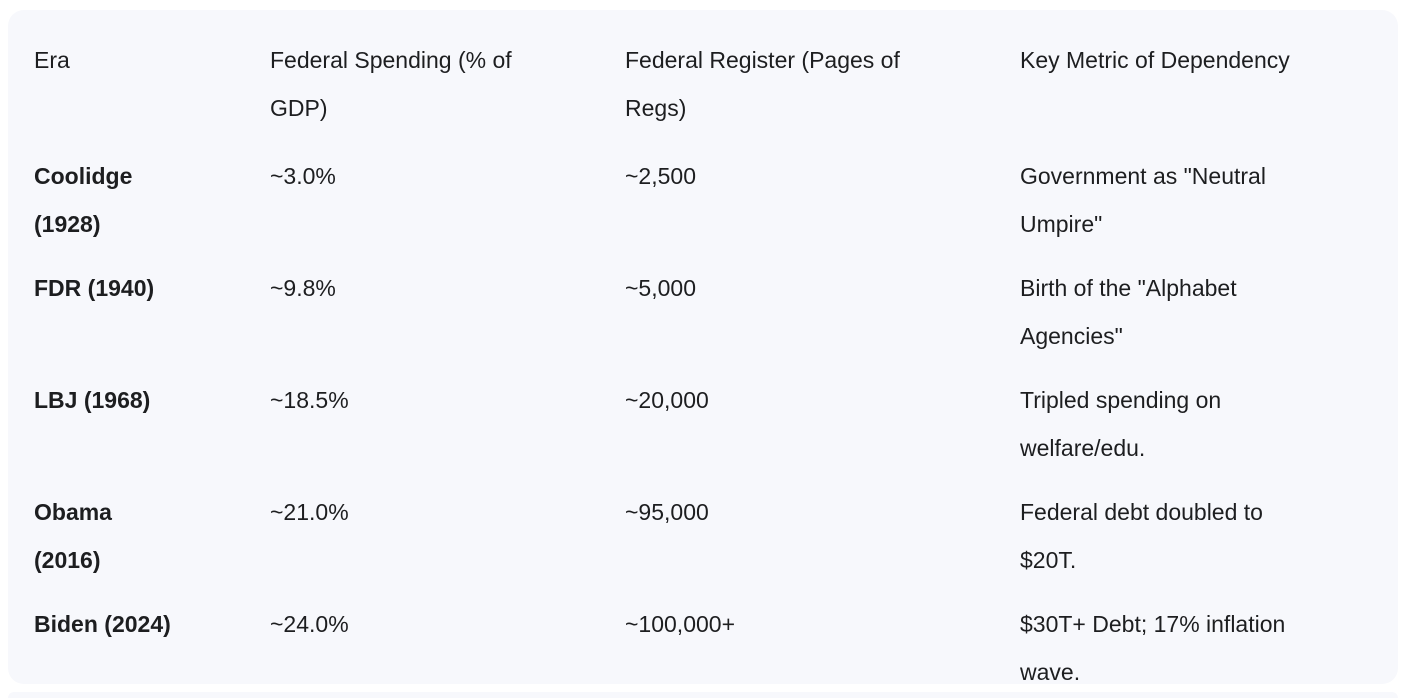 The width and height of the screenshot is (1406, 698). I want to click on era-cell: FDR (1940), so click(94, 288).